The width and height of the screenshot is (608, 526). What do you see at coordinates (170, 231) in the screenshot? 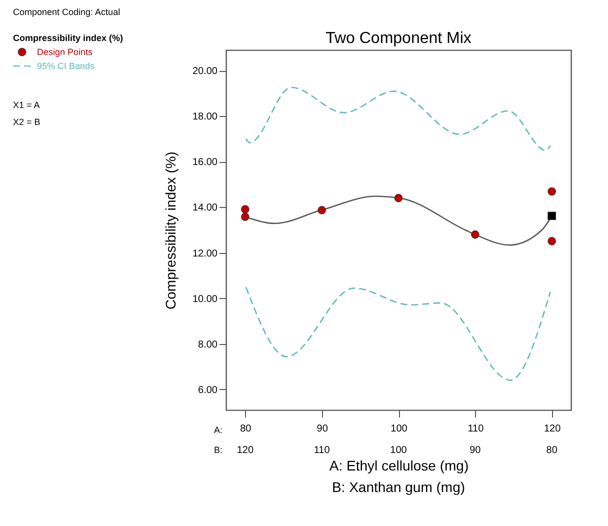
I see `y-axis-title: Compressibility index (%)` at bounding box center [170, 231].